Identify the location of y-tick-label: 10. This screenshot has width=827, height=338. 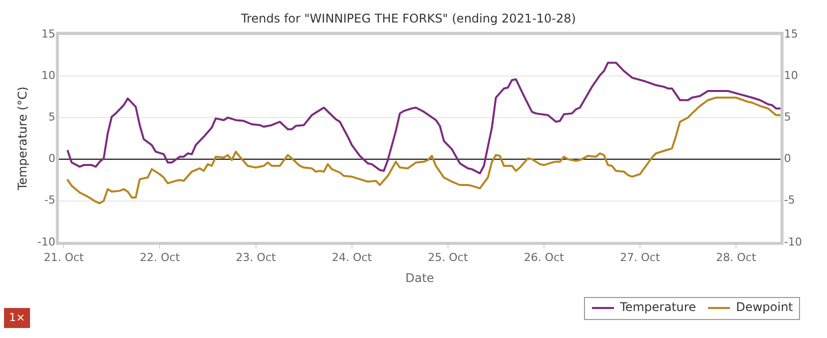
(48, 75).